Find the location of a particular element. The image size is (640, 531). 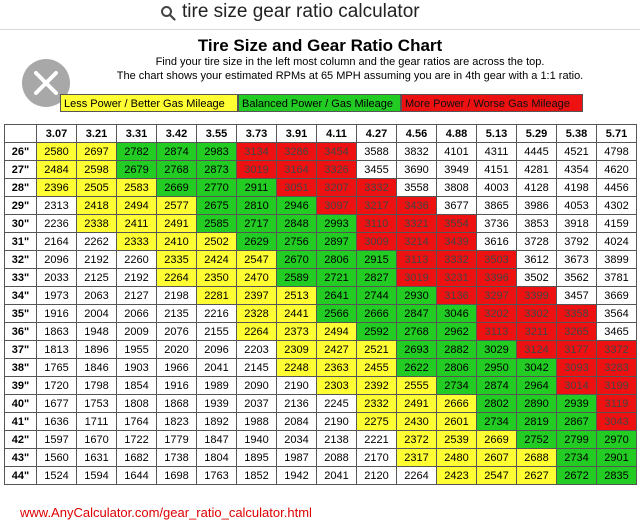

rpm-cell: 2882 is located at coordinates (456, 349).